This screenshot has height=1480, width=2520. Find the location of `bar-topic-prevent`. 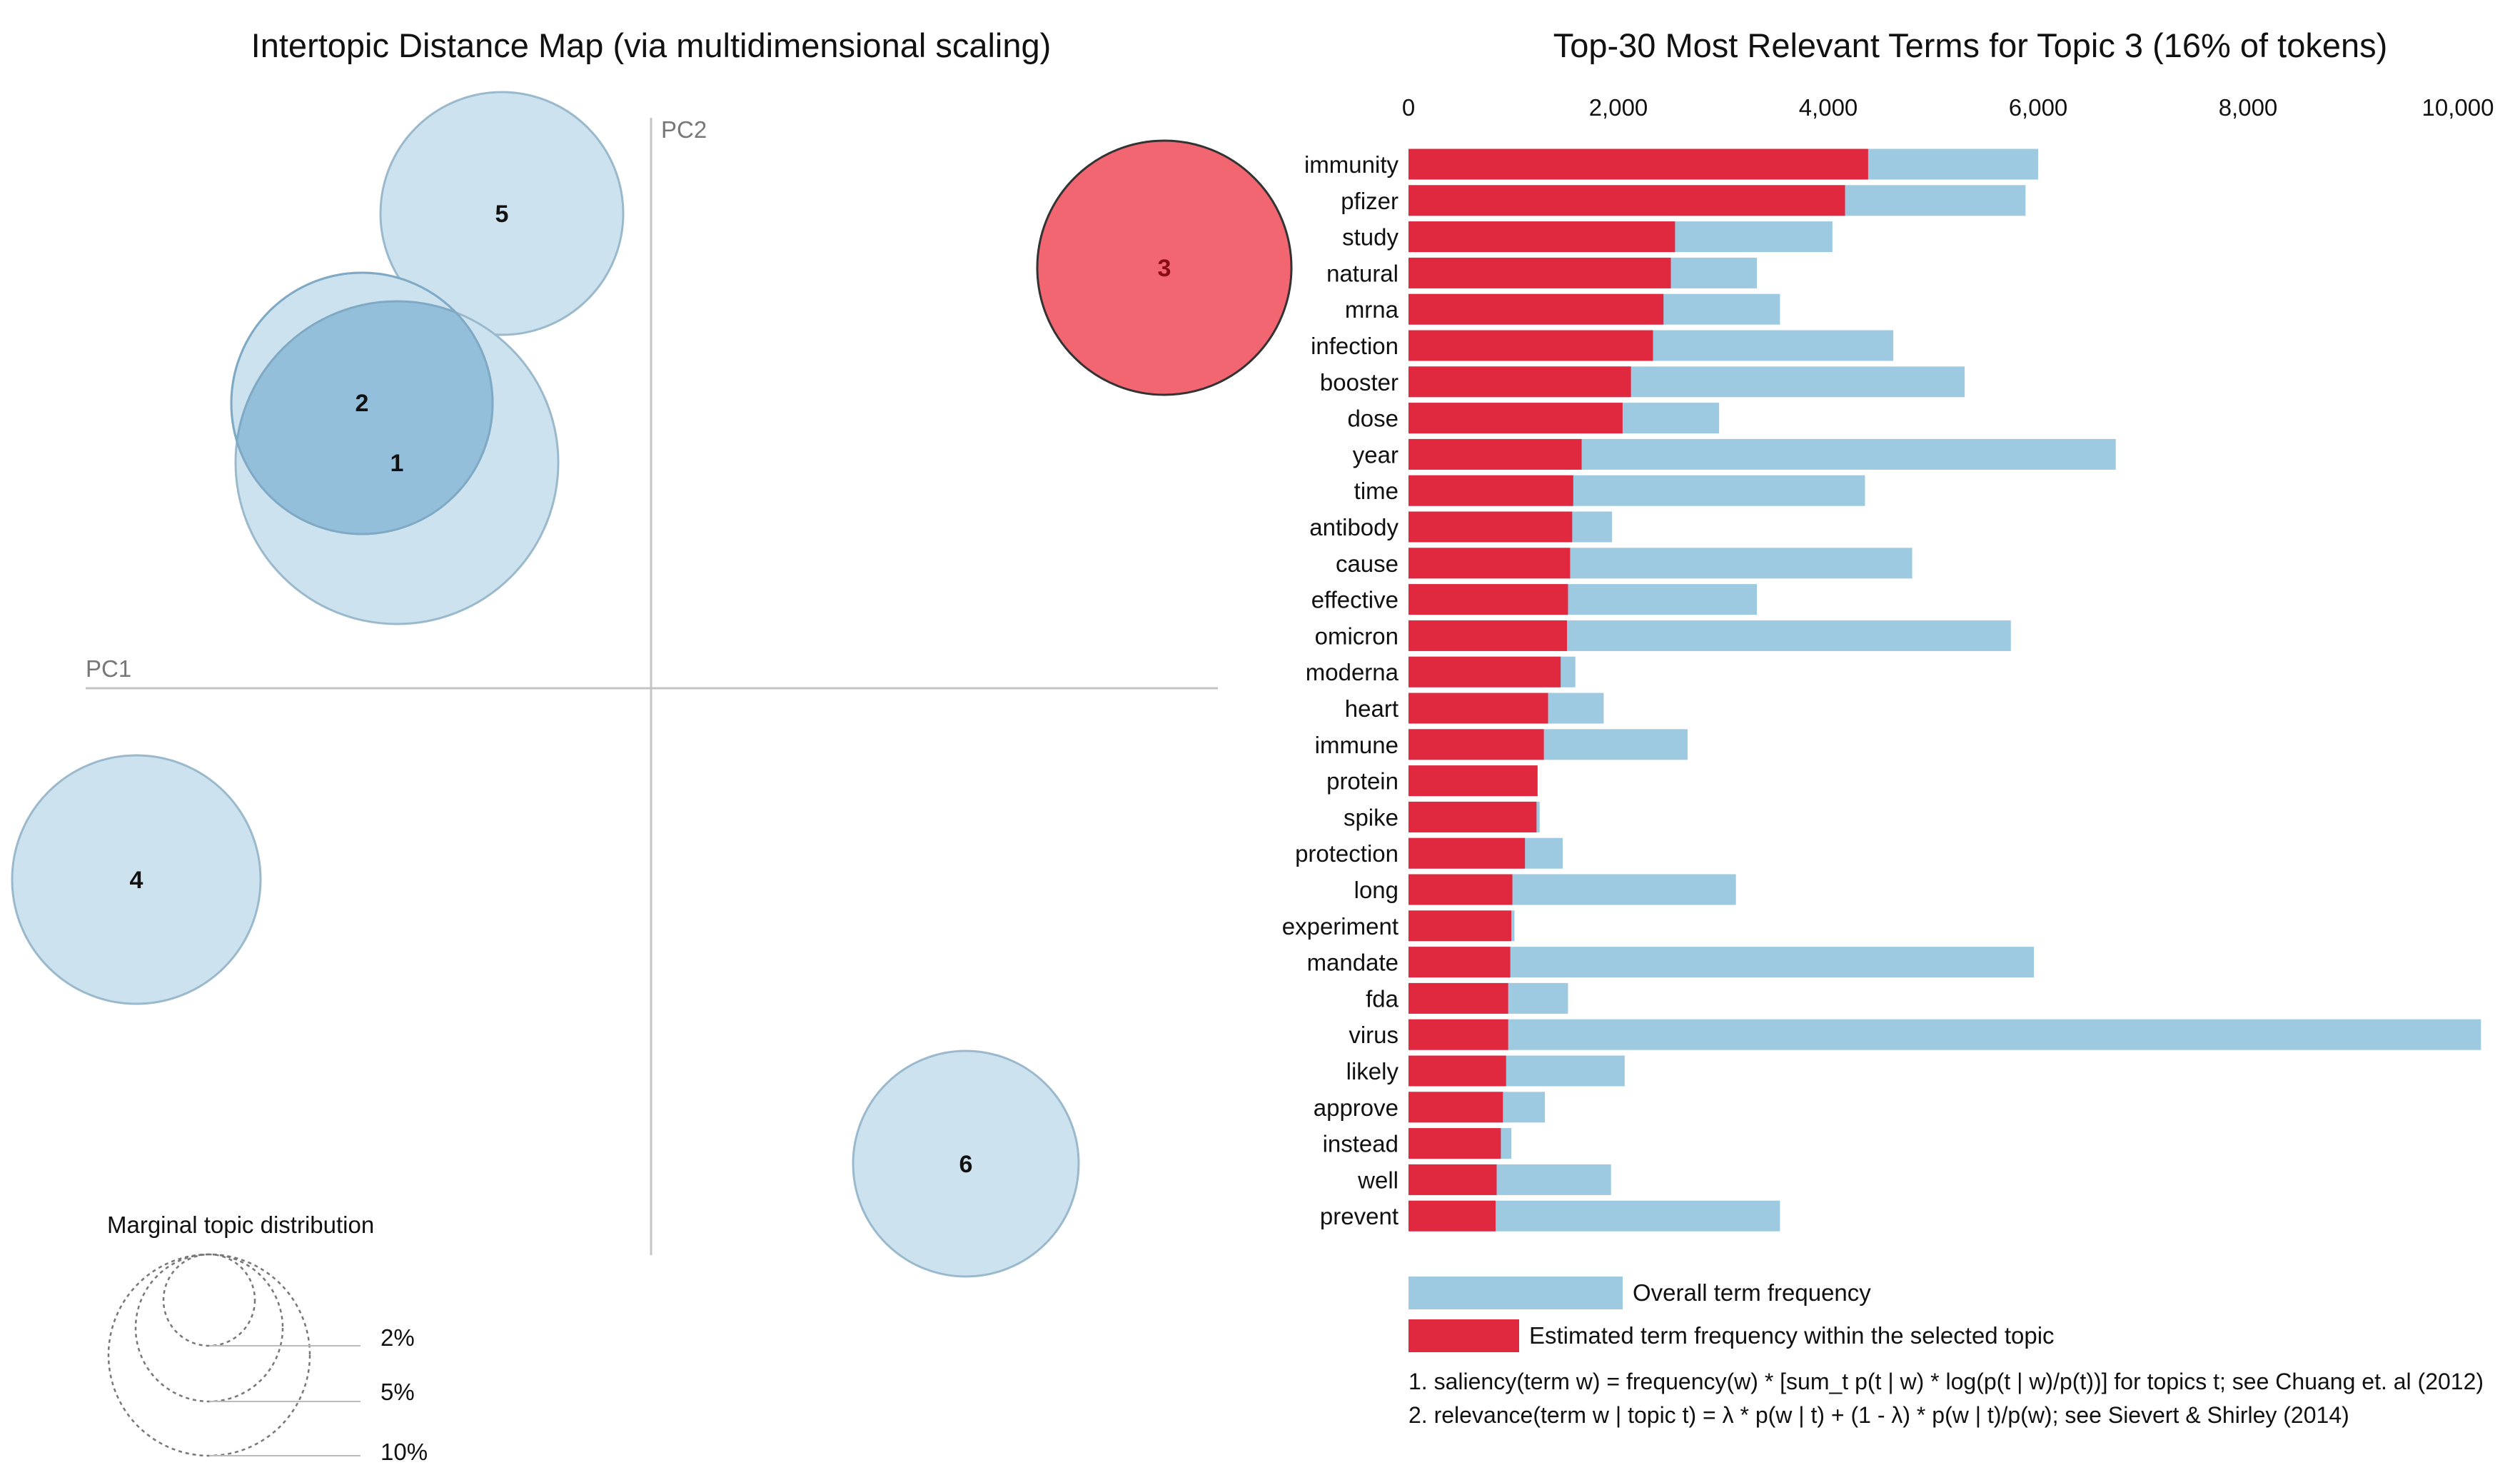

bar-topic-prevent is located at coordinates (1452, 1216).